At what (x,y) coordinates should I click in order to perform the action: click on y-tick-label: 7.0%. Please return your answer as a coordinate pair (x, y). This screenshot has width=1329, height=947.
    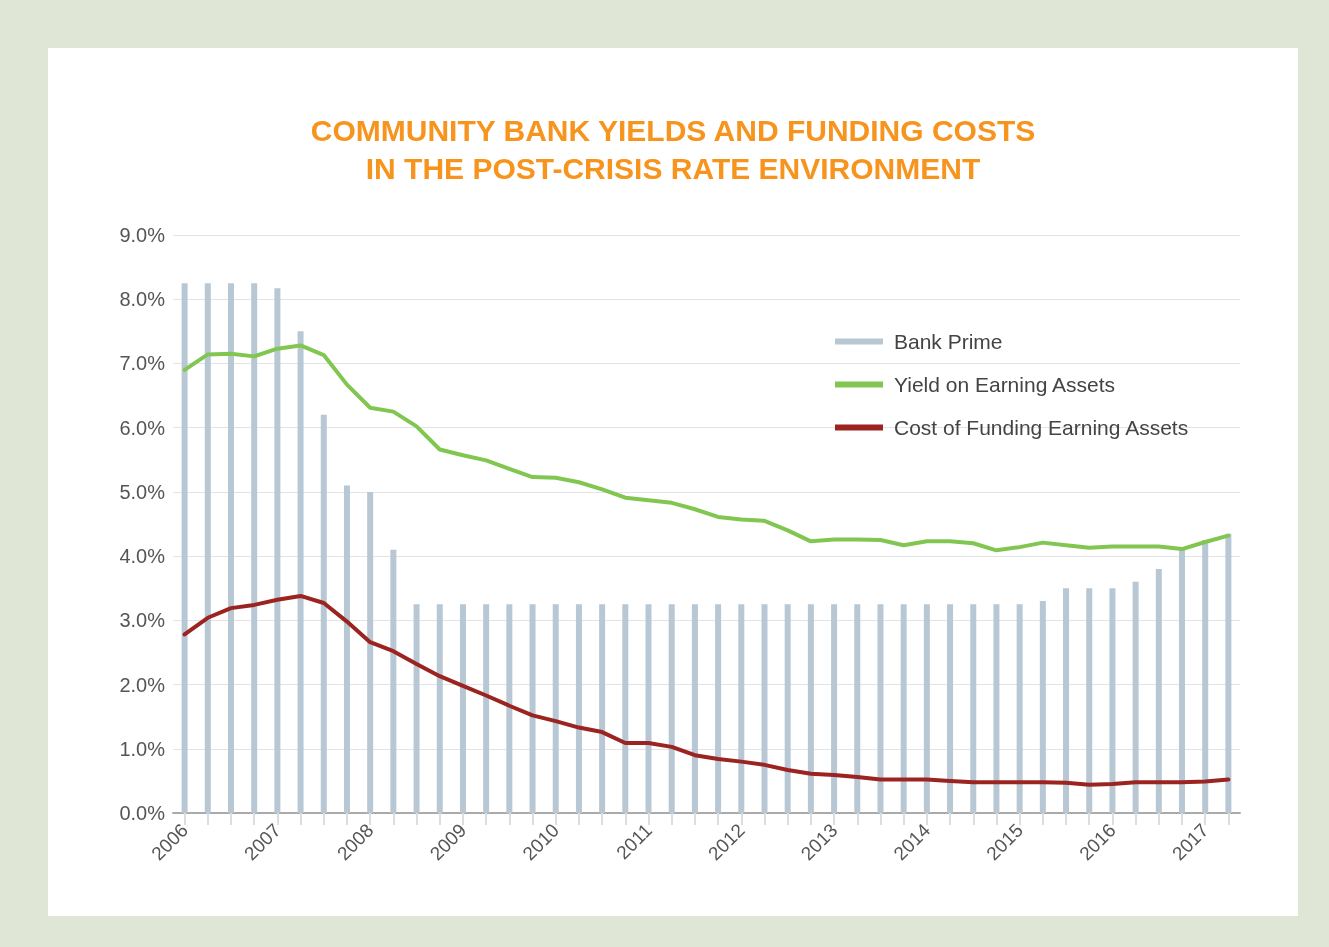
    Looking at the image, I should click on (142, 363).